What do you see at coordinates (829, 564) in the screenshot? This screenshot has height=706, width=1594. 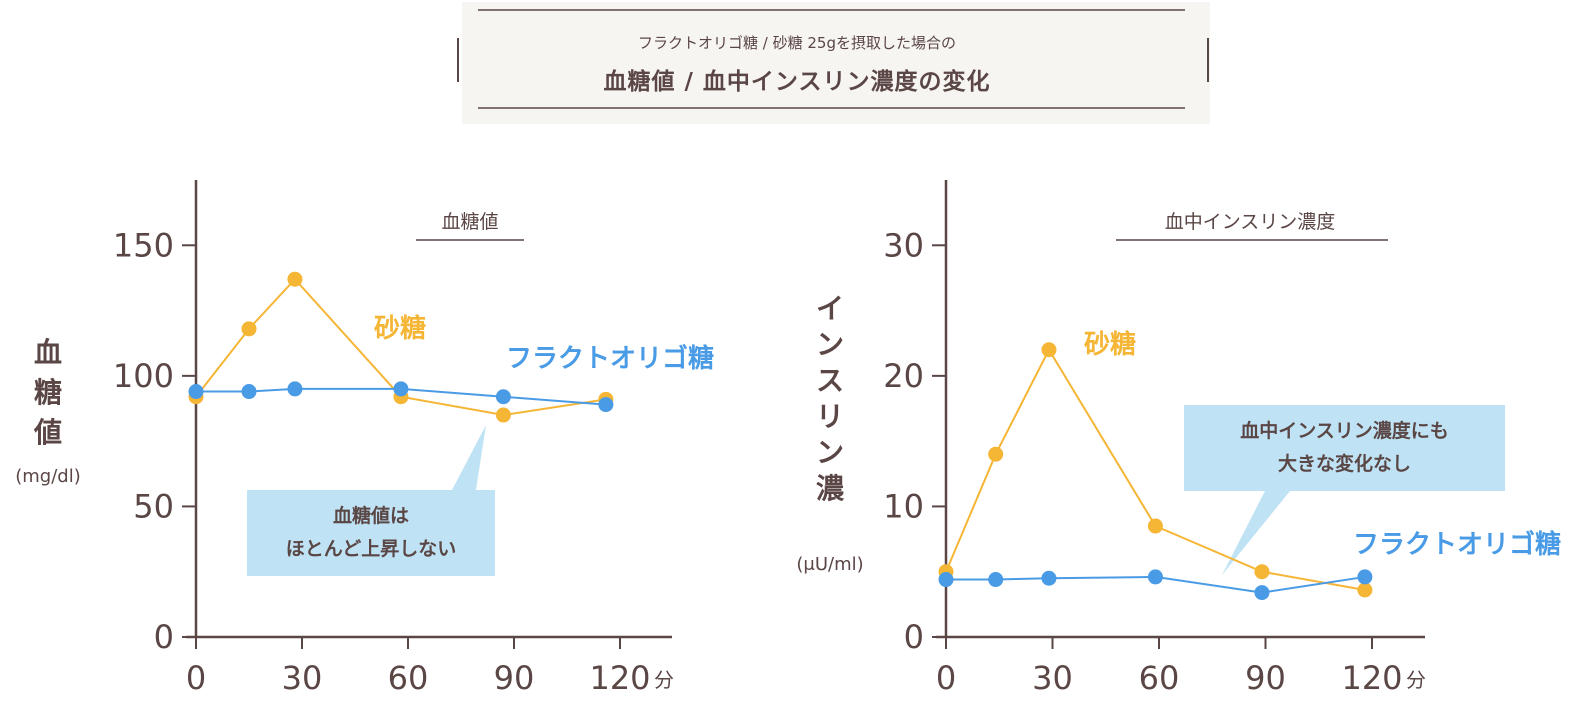 I see `y-axis-unit: (μU/ml)` at bounding box center [829, 564].